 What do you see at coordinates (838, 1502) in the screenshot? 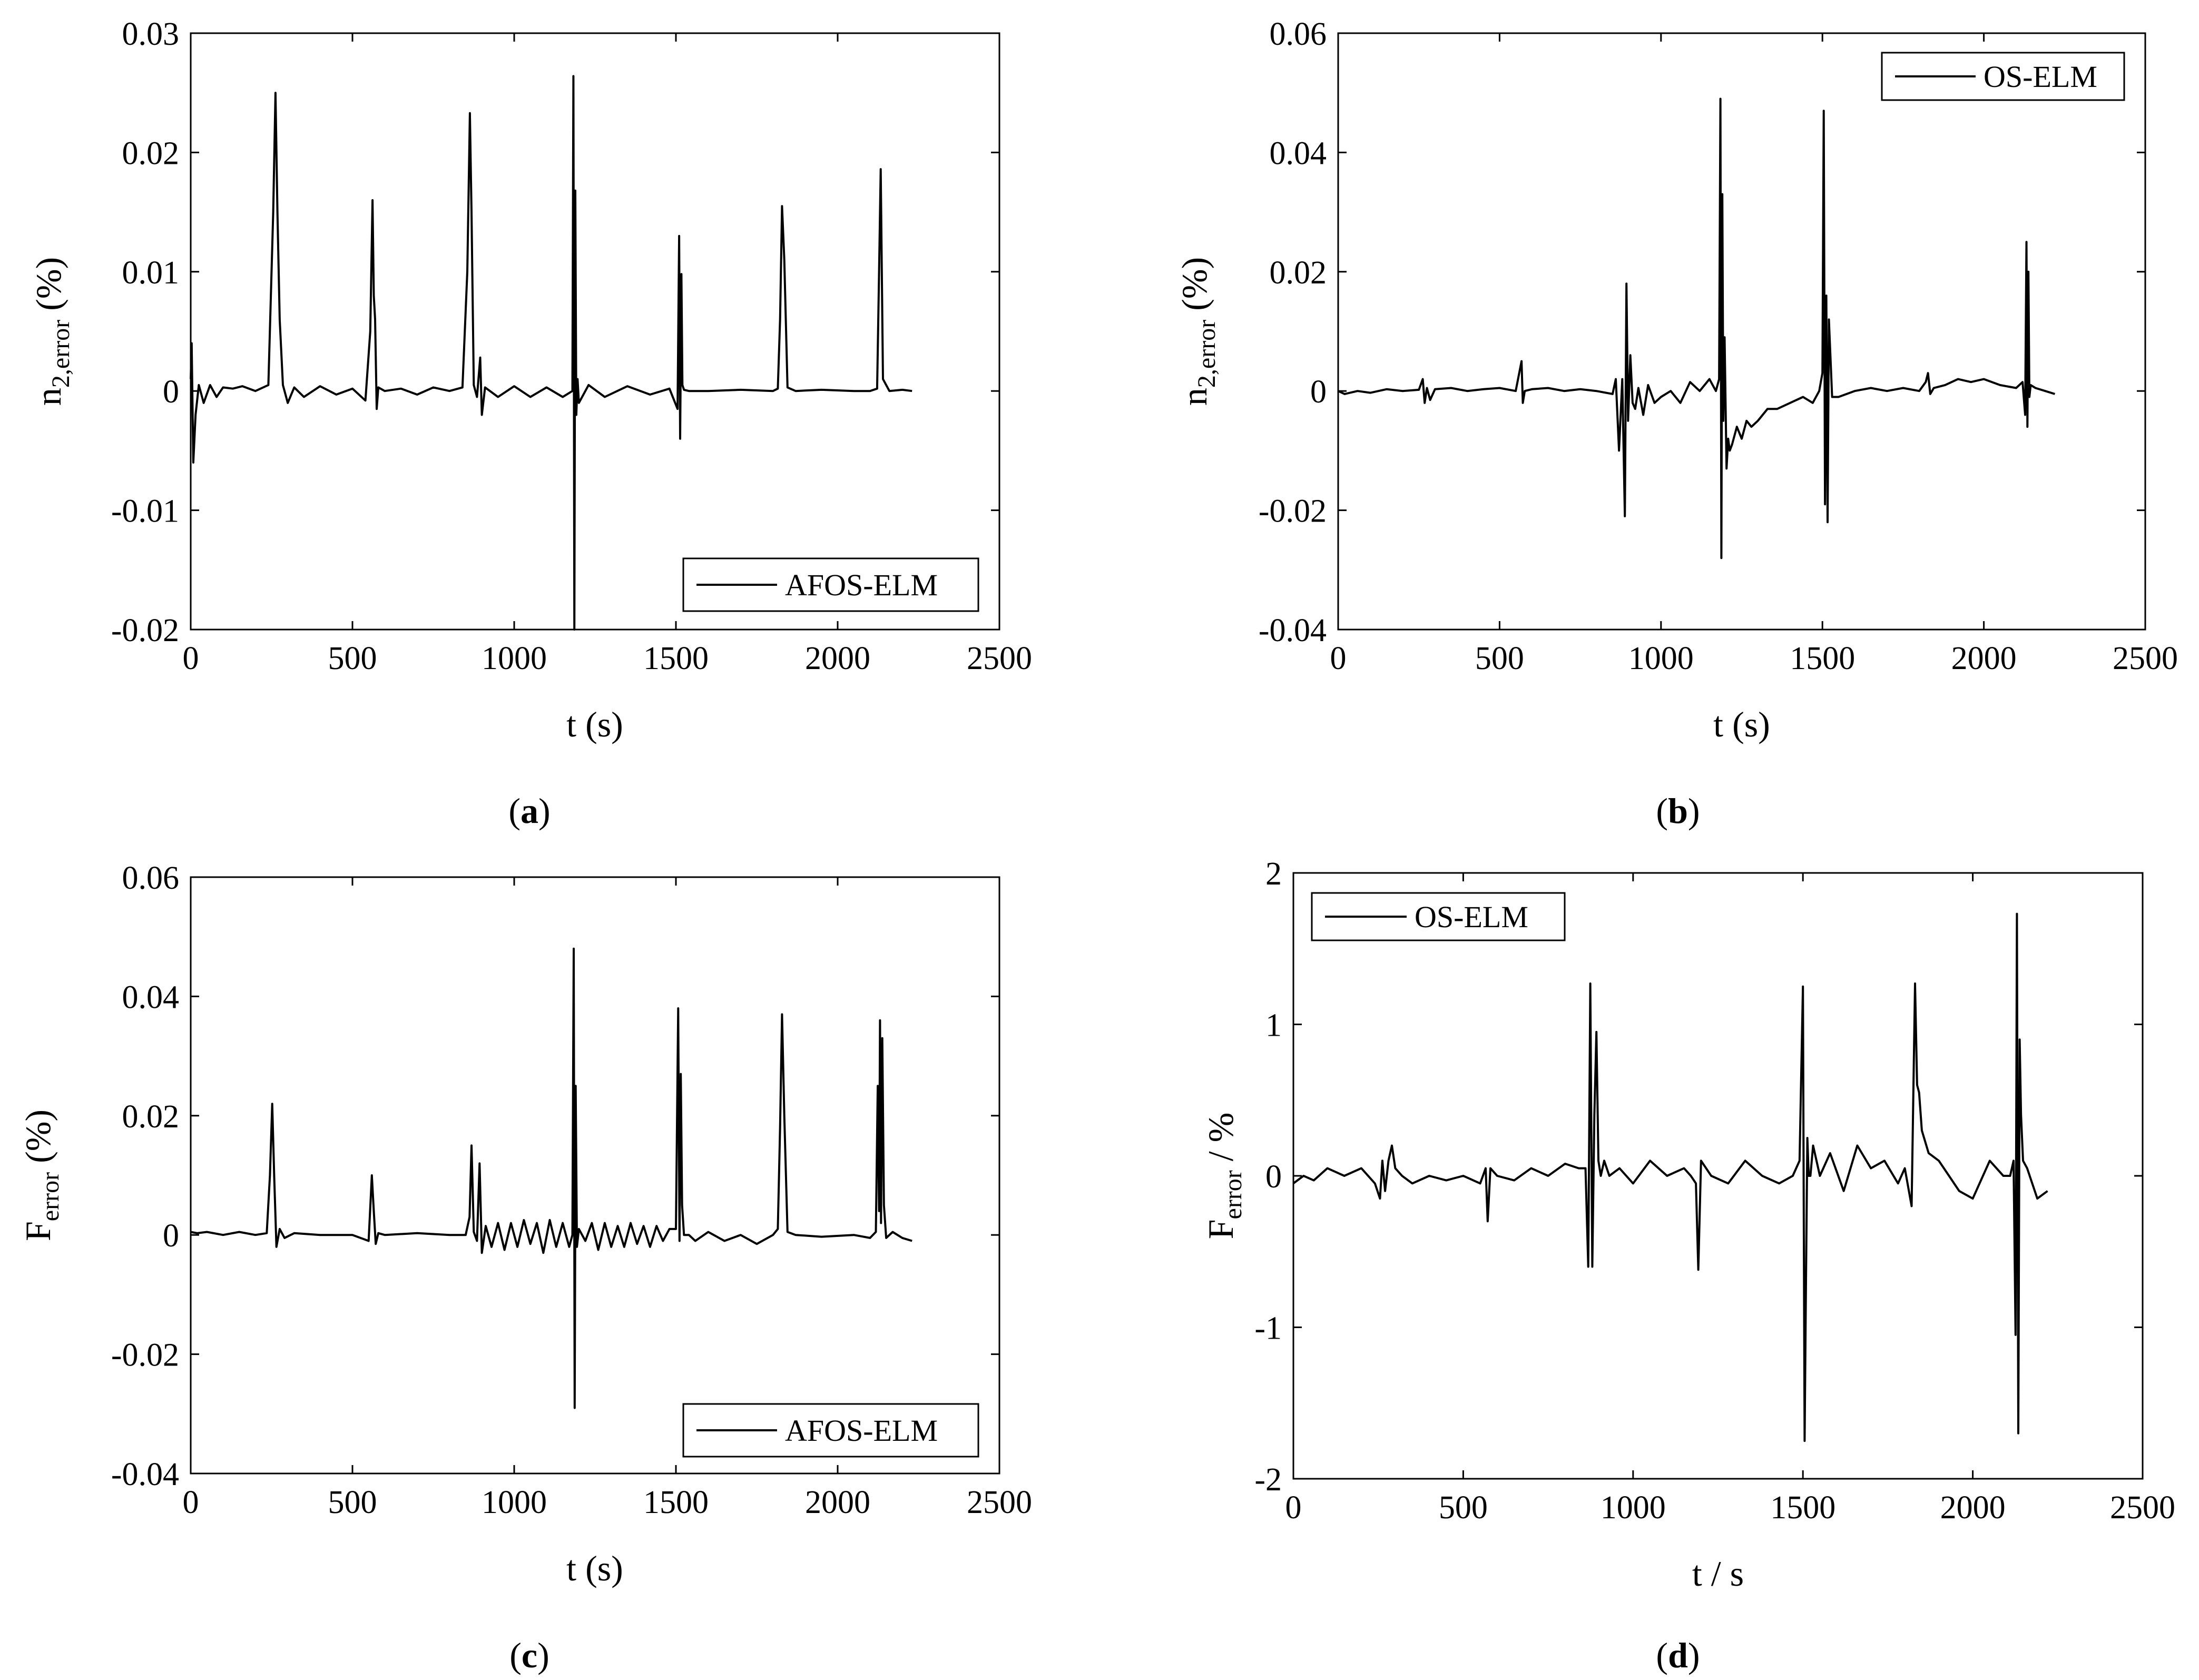
I see `x-tick-label-c-4: 2000` at bounding box center [838, 1502].